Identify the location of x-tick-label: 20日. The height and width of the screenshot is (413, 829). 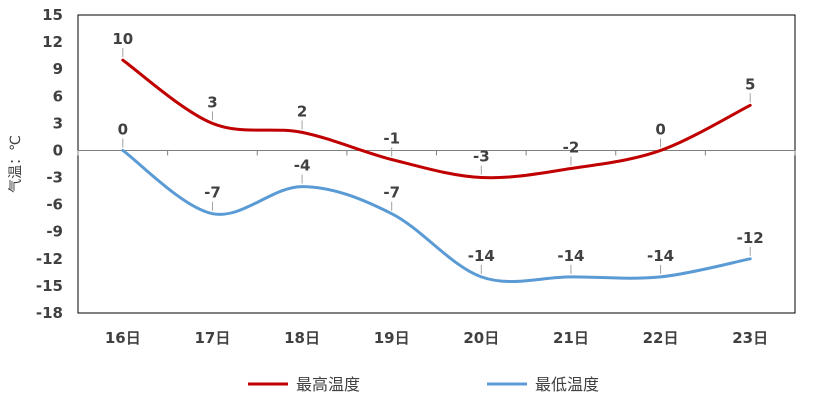
(481, 338).